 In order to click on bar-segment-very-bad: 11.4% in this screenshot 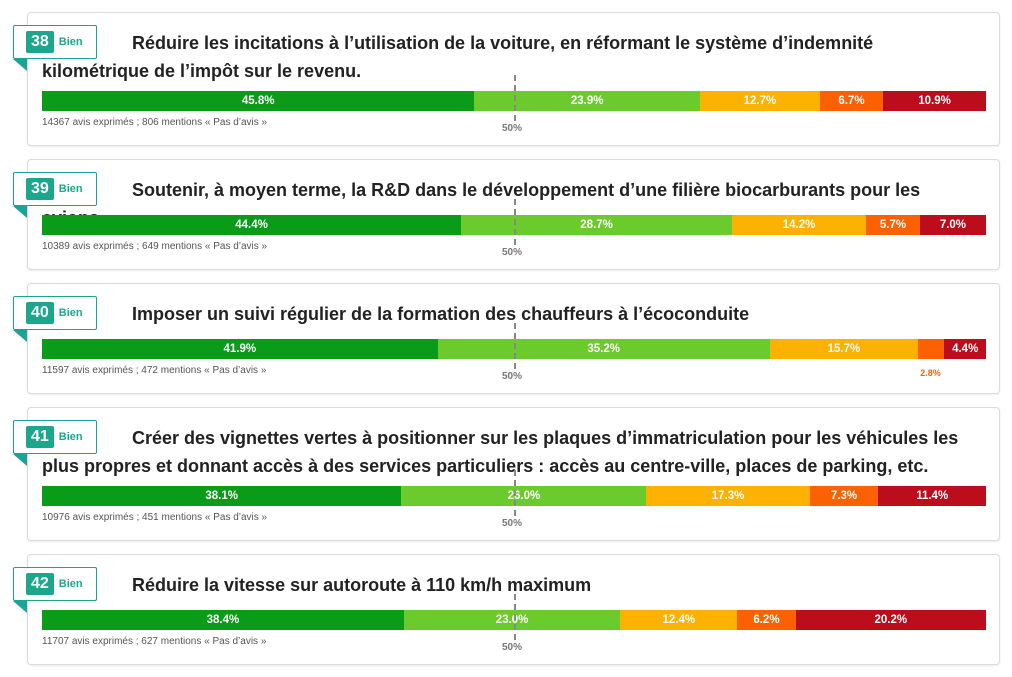, I will do `click(932, 496)`.